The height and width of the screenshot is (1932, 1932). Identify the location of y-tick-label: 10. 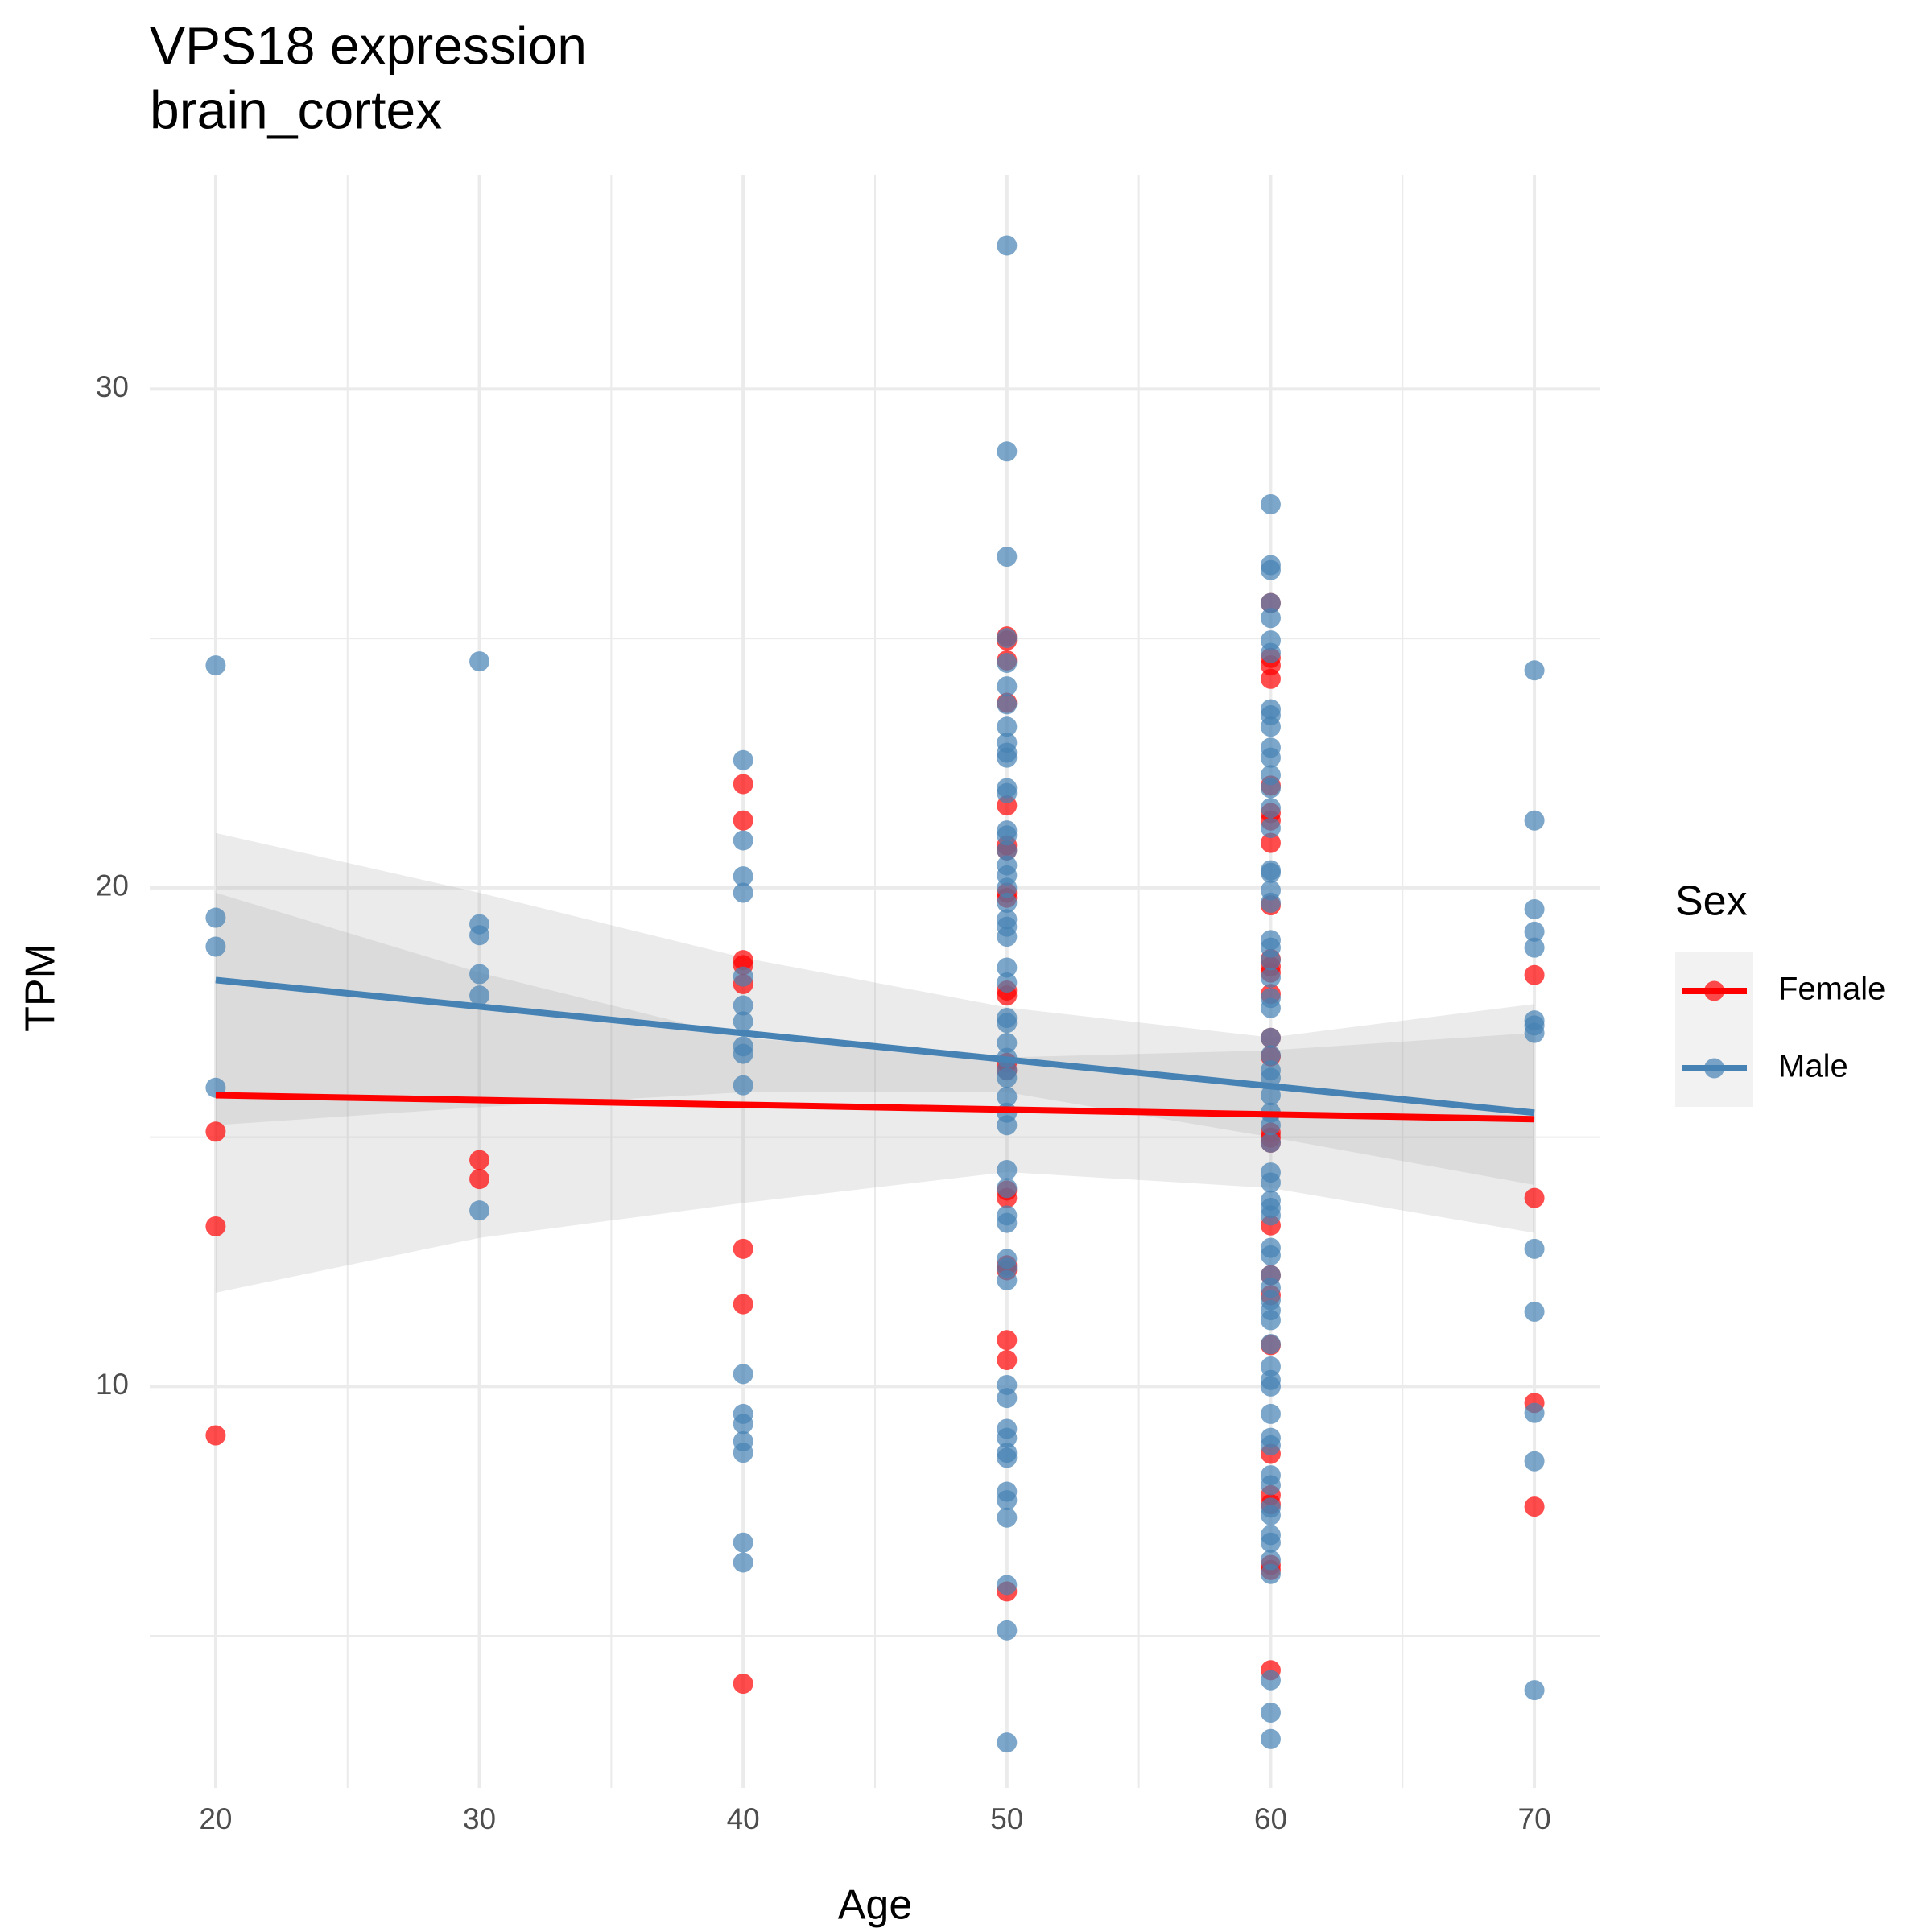
(112, 1384).